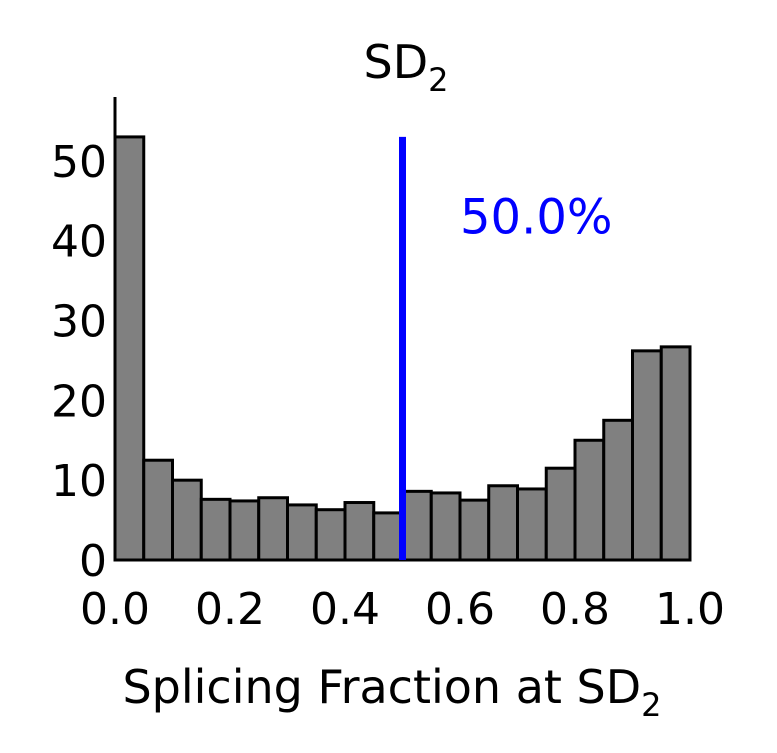 This screenshot has width=777, height=753. What do you see at coordinates (79, 242) in the screenshot?
I see `y-tick-label: 40` at bounding box center [79, 242].